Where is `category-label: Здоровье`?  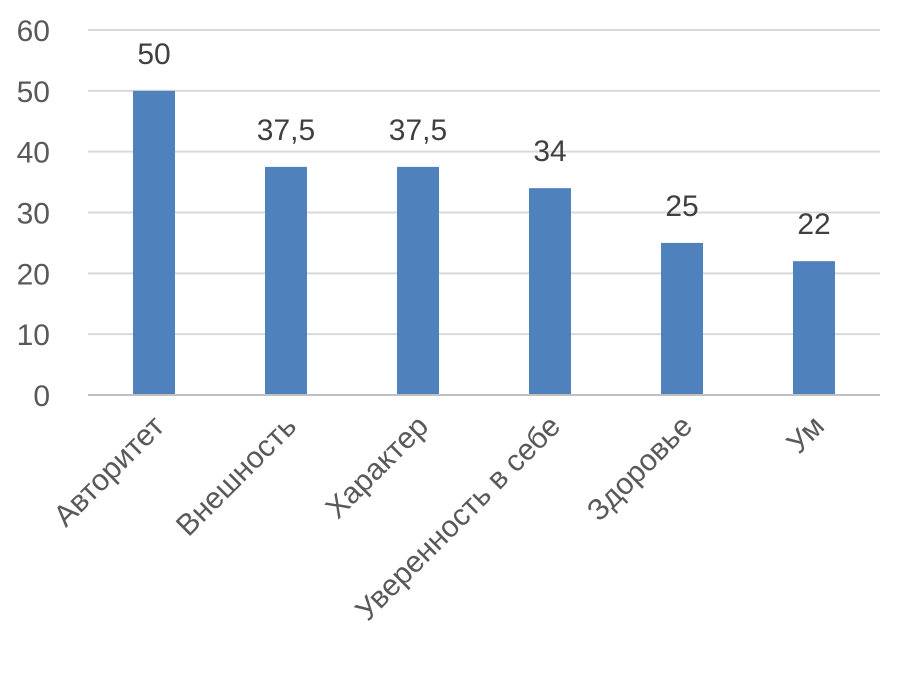 category-label: Здоровье is located at coordinates (640, 469).